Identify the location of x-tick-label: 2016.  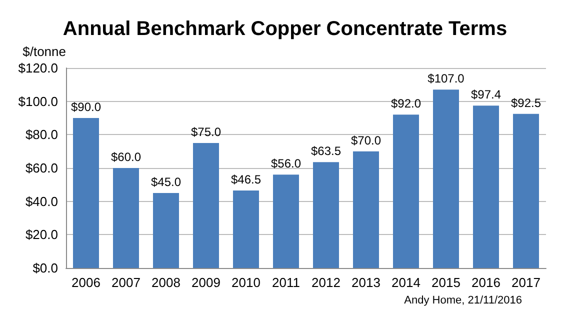
(486, 282).